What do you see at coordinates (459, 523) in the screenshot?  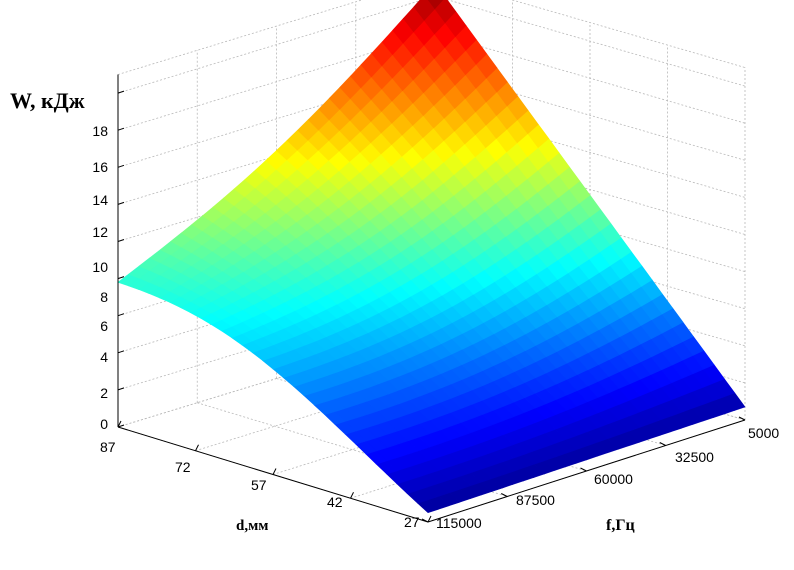 I see `f-tick-label: 115000` at bounding box center [459, 523].